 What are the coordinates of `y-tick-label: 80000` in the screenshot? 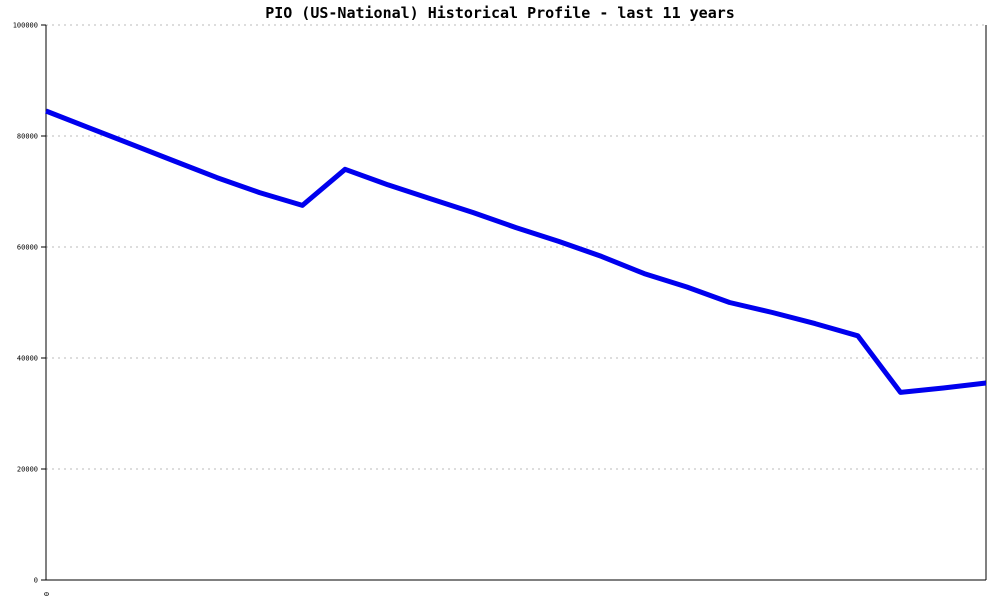 It's located at (27, 137).